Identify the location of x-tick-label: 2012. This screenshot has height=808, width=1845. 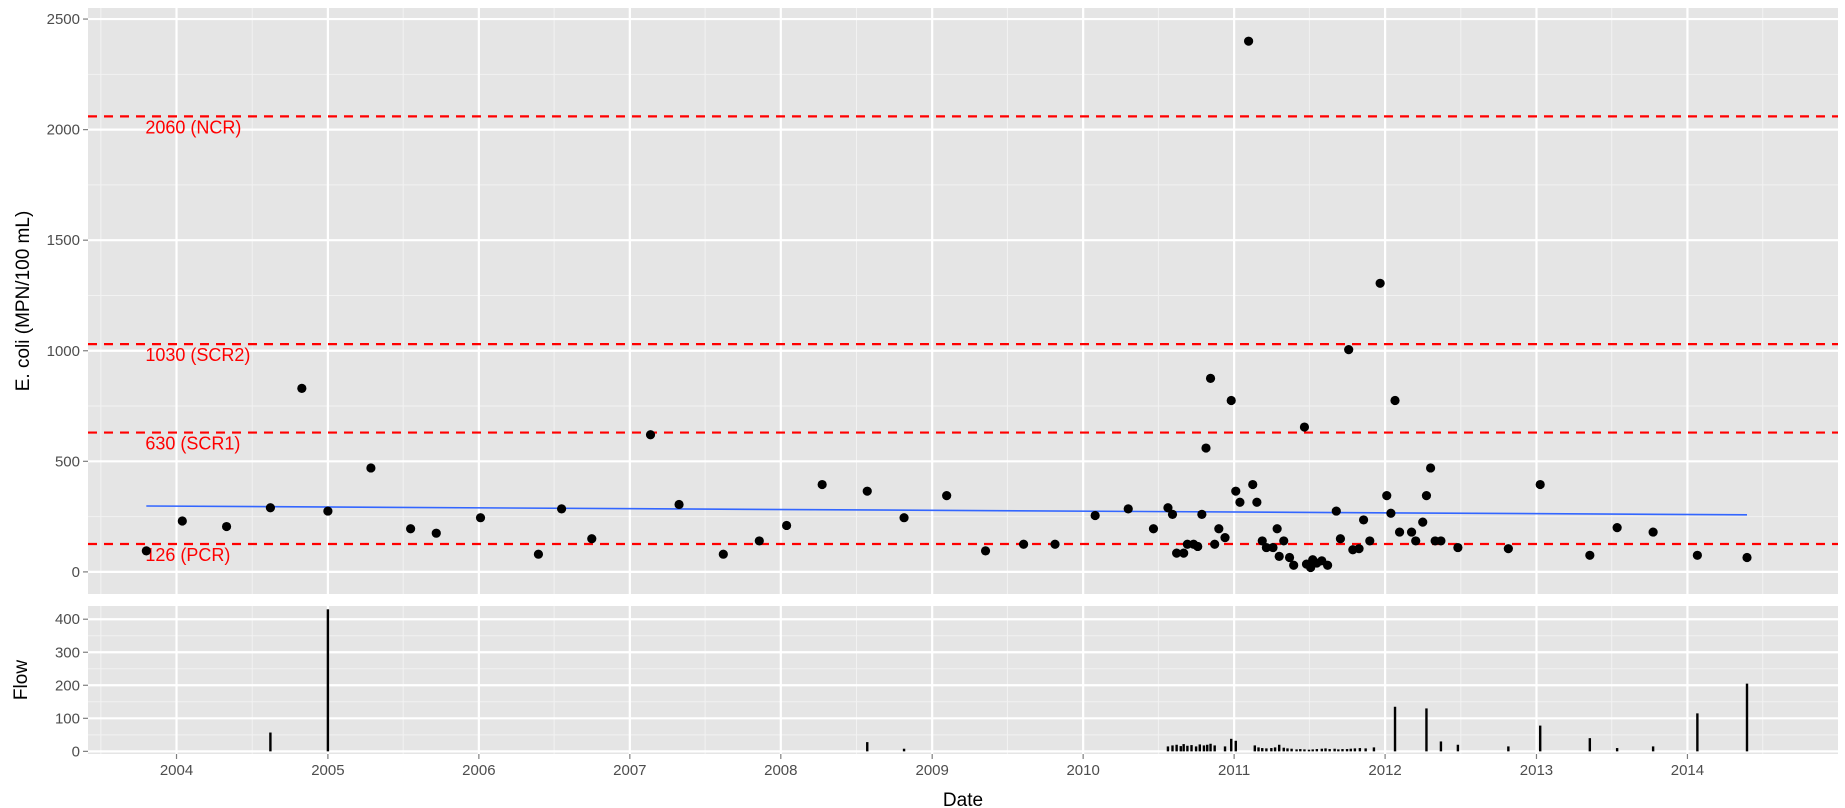
(1384, 770).